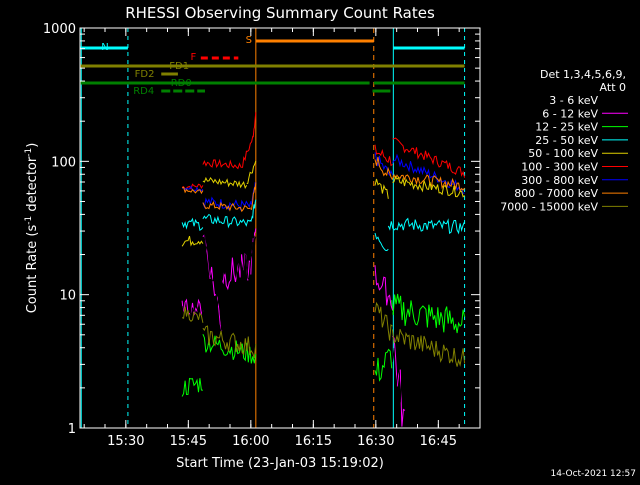  What do you see at coordinates (593, 474) in the screenshot?
I see `footer-date: 14-Oct-2021 12:57` at bounding box center [593, 474].